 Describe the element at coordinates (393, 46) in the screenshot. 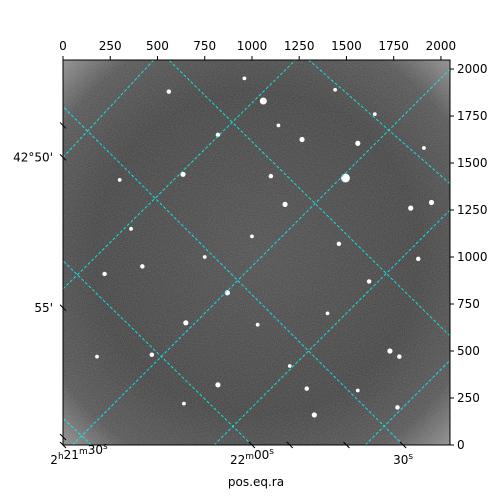

I see `top-tick-label: 1750` at that location.